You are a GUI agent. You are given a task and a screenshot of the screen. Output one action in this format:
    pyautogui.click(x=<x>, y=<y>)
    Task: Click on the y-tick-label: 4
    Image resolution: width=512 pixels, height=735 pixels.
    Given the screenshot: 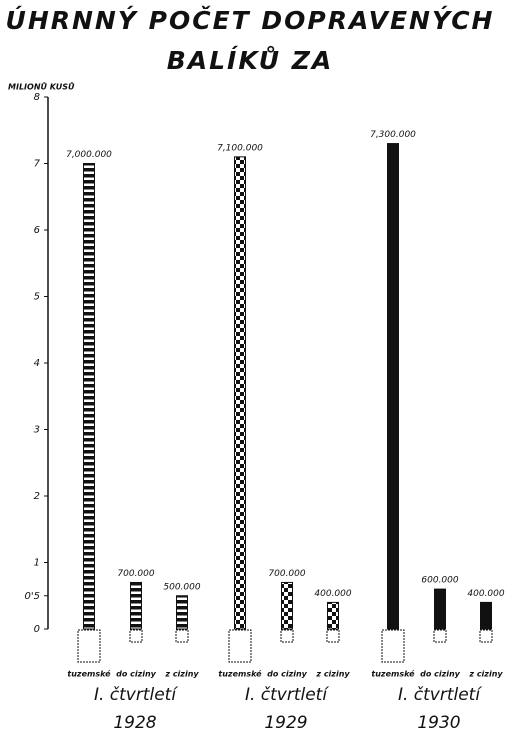 What is the action you would take?
    pyautogui.click(x=37, y=363)
    